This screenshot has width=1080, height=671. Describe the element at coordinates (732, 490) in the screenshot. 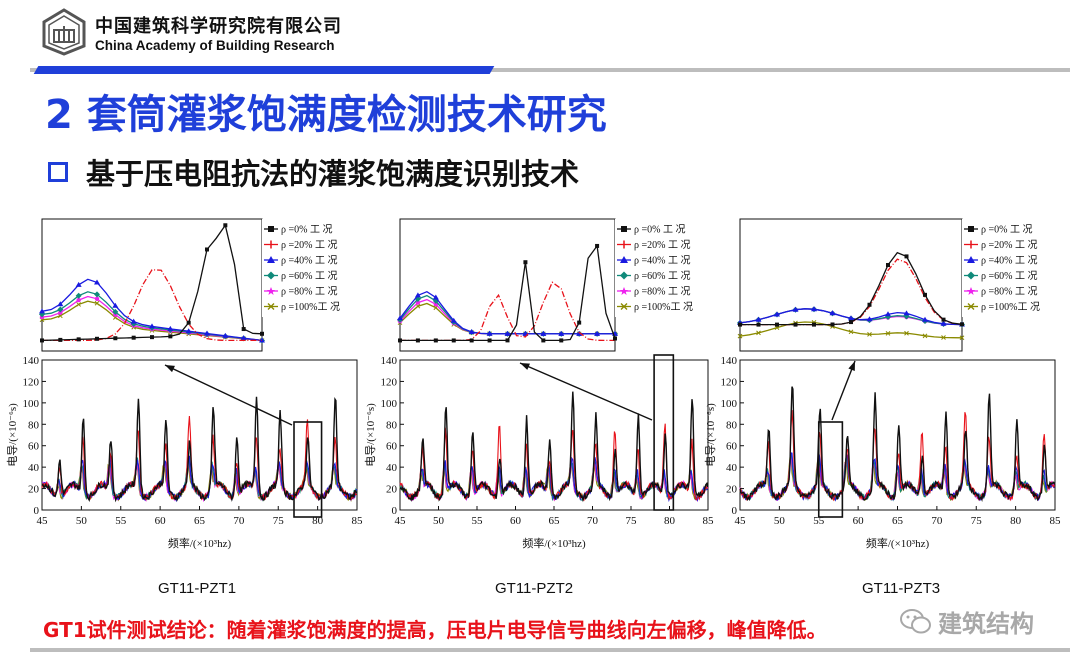

I see `y-tick-label: 20` at that location.